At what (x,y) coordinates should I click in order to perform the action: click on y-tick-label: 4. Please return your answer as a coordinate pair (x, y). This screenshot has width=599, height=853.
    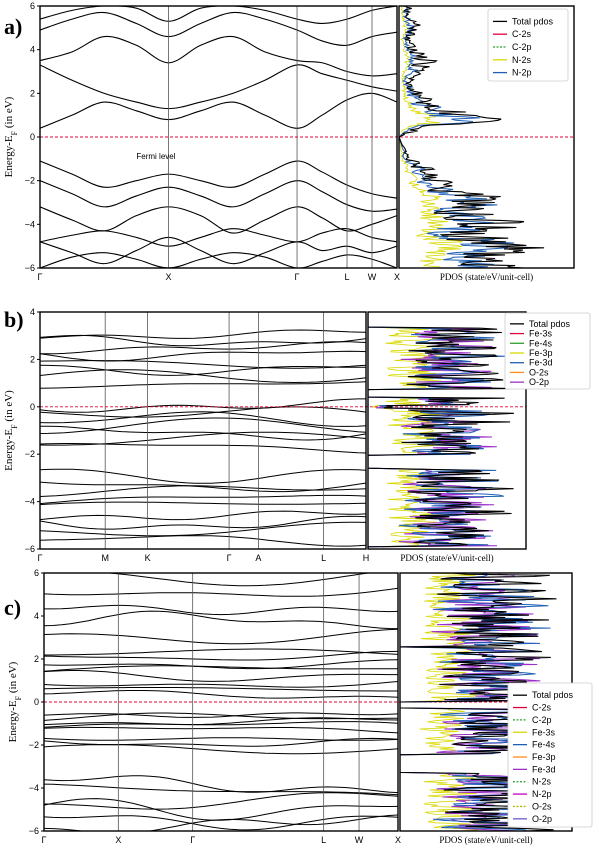
    Looking at the image, I should click on (36, 616).